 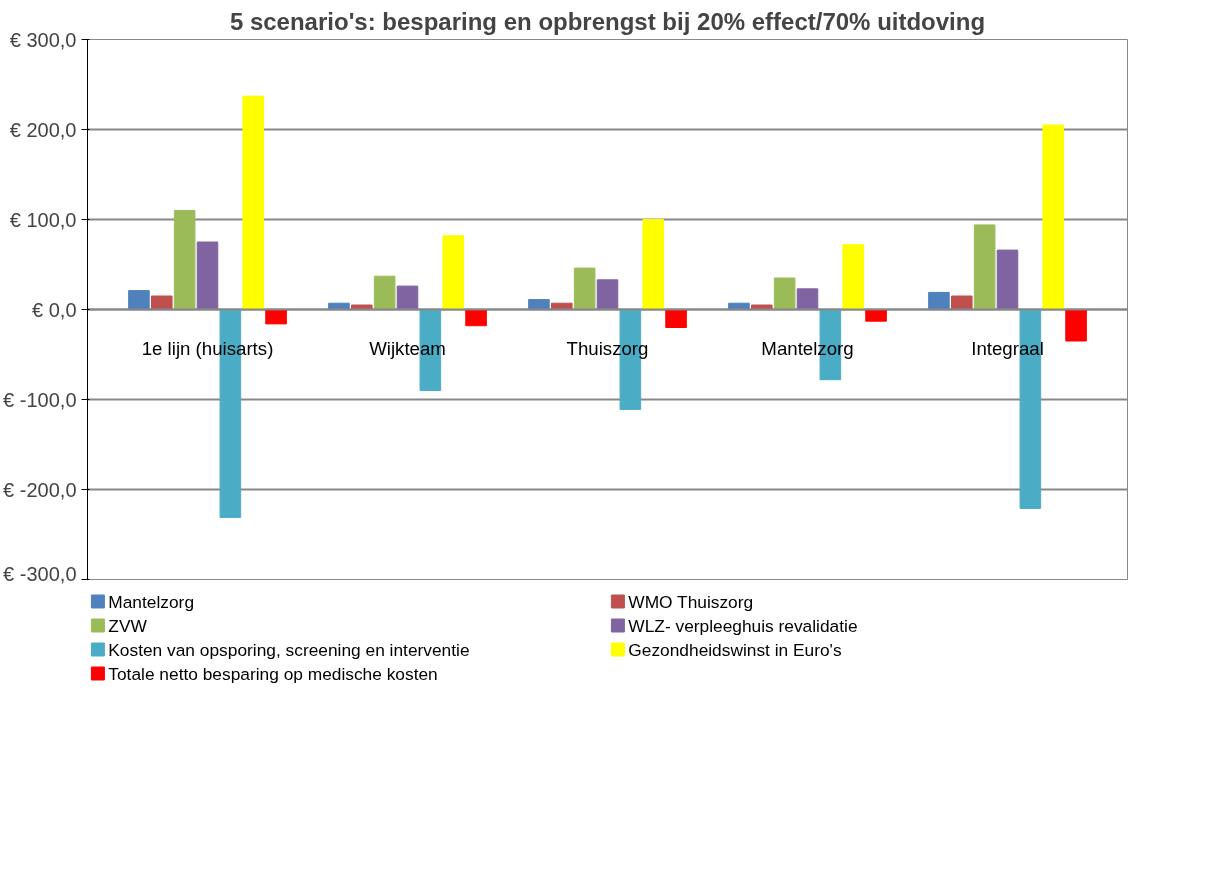 I want to click on y-tick-label: € 300,0, so click(x=43, y=39).